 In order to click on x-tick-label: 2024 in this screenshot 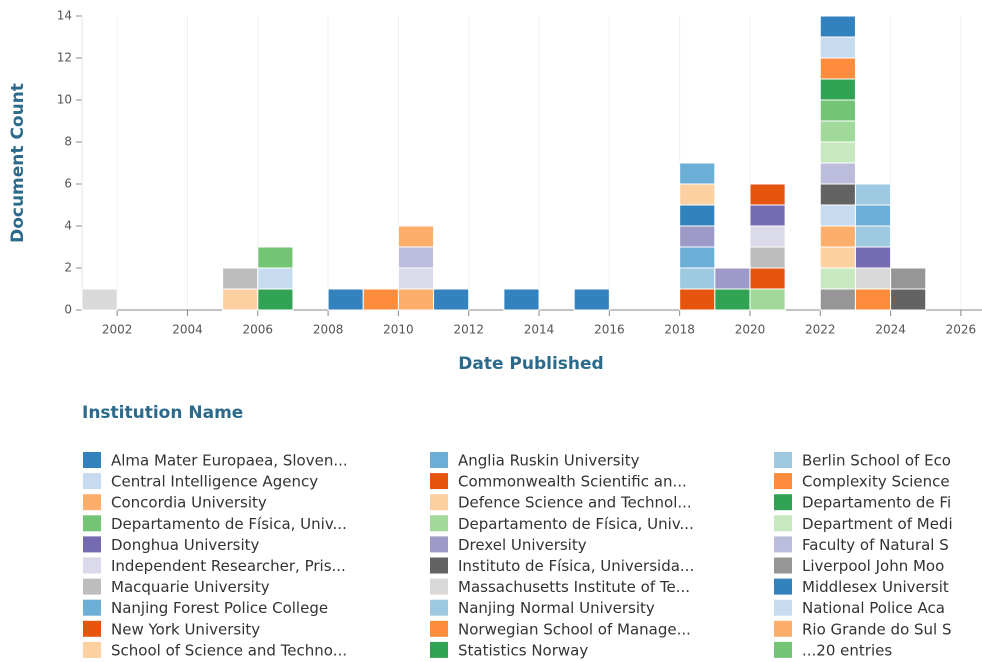, I will do `click(890, 330)`.